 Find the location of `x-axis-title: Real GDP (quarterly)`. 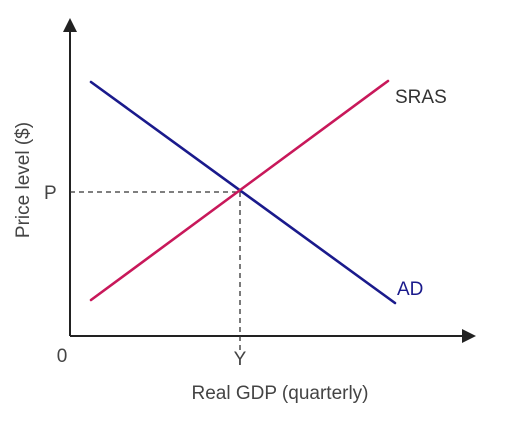

x-axis-title: Real GDP (quarterly) is located at coordinates (279, 393).